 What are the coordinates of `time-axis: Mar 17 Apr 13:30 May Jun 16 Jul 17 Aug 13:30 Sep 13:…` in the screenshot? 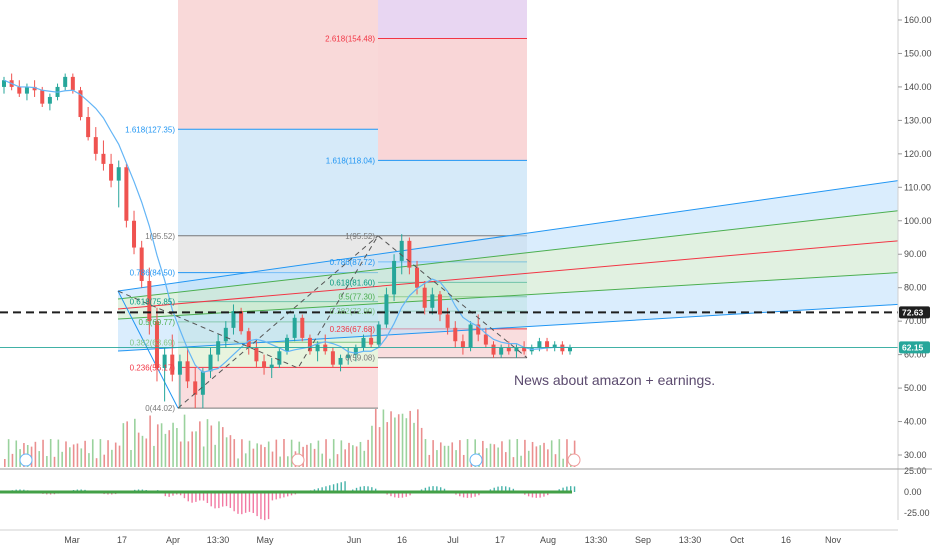 It's located at (449, 537).